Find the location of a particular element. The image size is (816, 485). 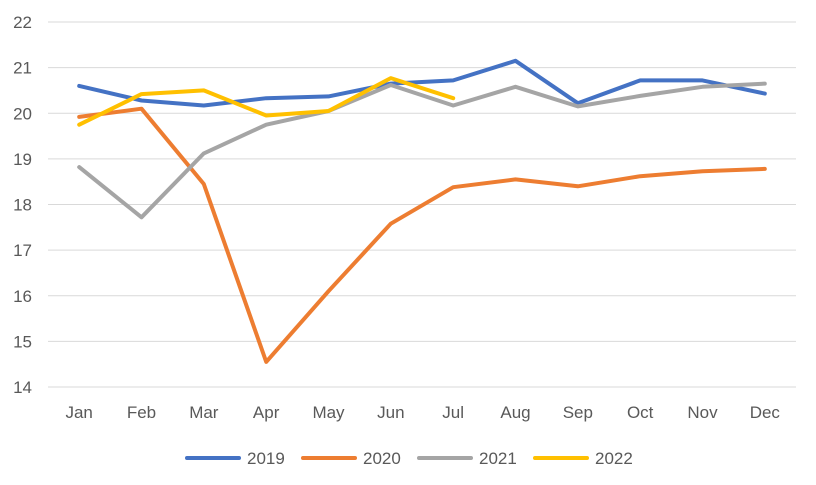

x-tick-label: Aug is located at coordinates (515, 412).